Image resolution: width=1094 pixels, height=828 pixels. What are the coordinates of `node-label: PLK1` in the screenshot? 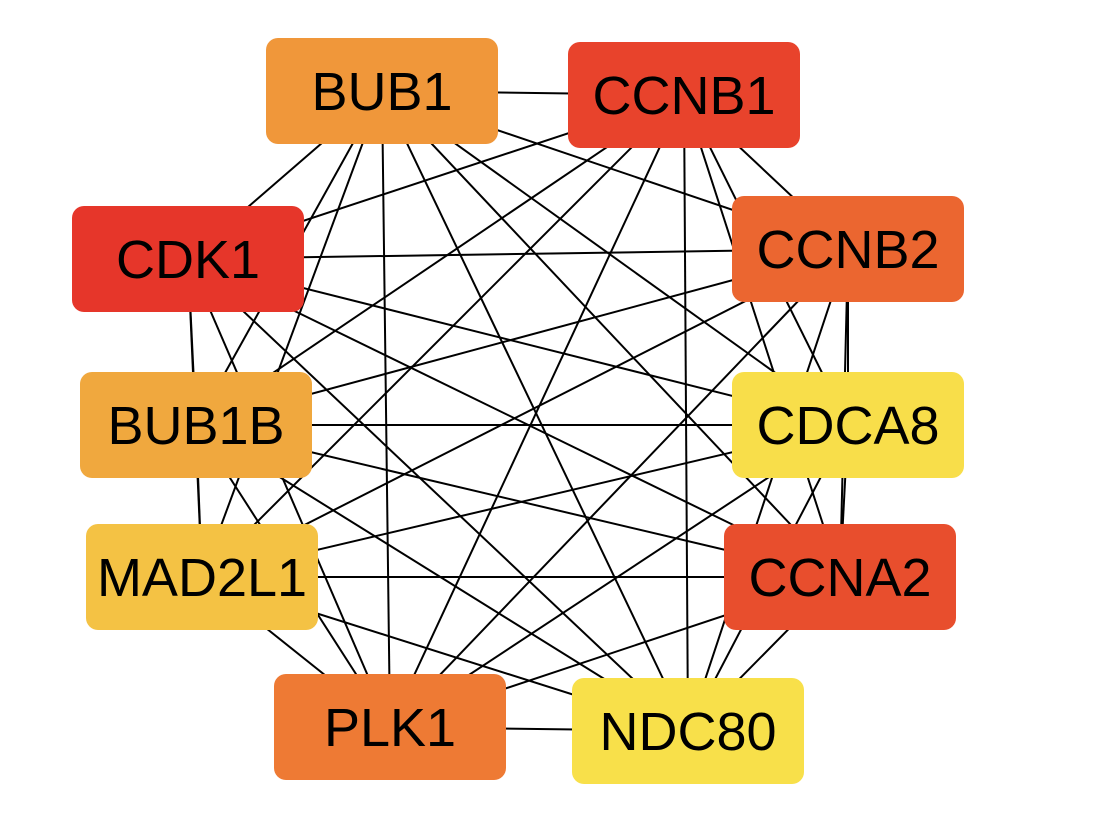 It's located at (390, 728).